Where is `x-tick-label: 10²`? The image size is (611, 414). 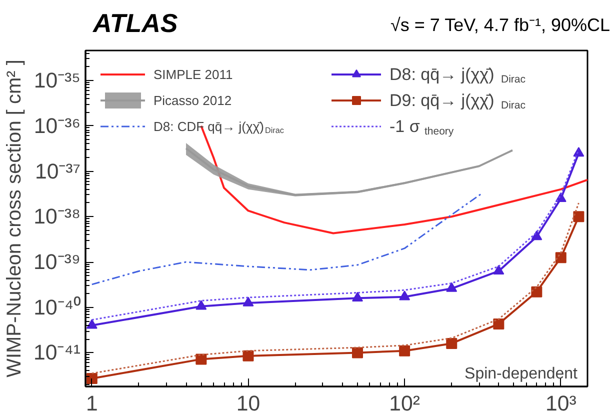 x-tick-label: 10² is located at coordinates (404, 403).